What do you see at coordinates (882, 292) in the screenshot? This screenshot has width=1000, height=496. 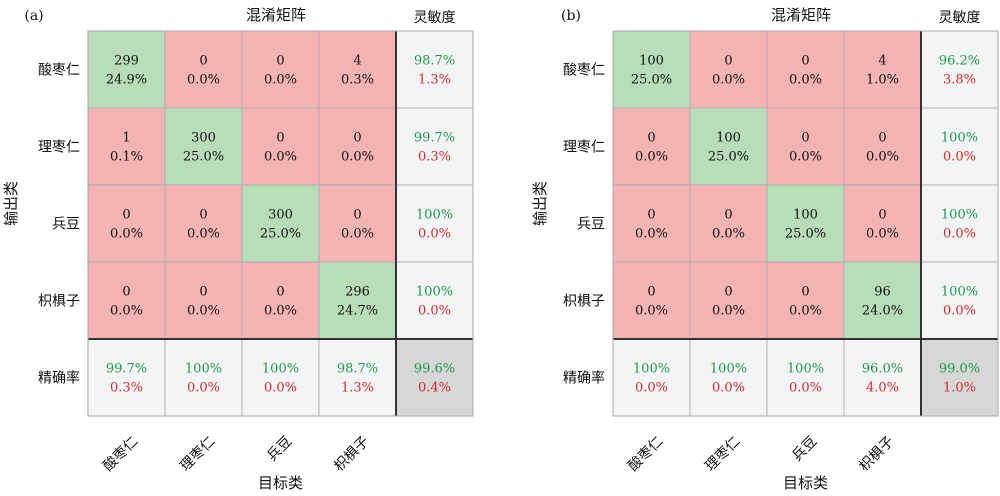 I see `cell-count: 96` at bounding box center [882, 292].